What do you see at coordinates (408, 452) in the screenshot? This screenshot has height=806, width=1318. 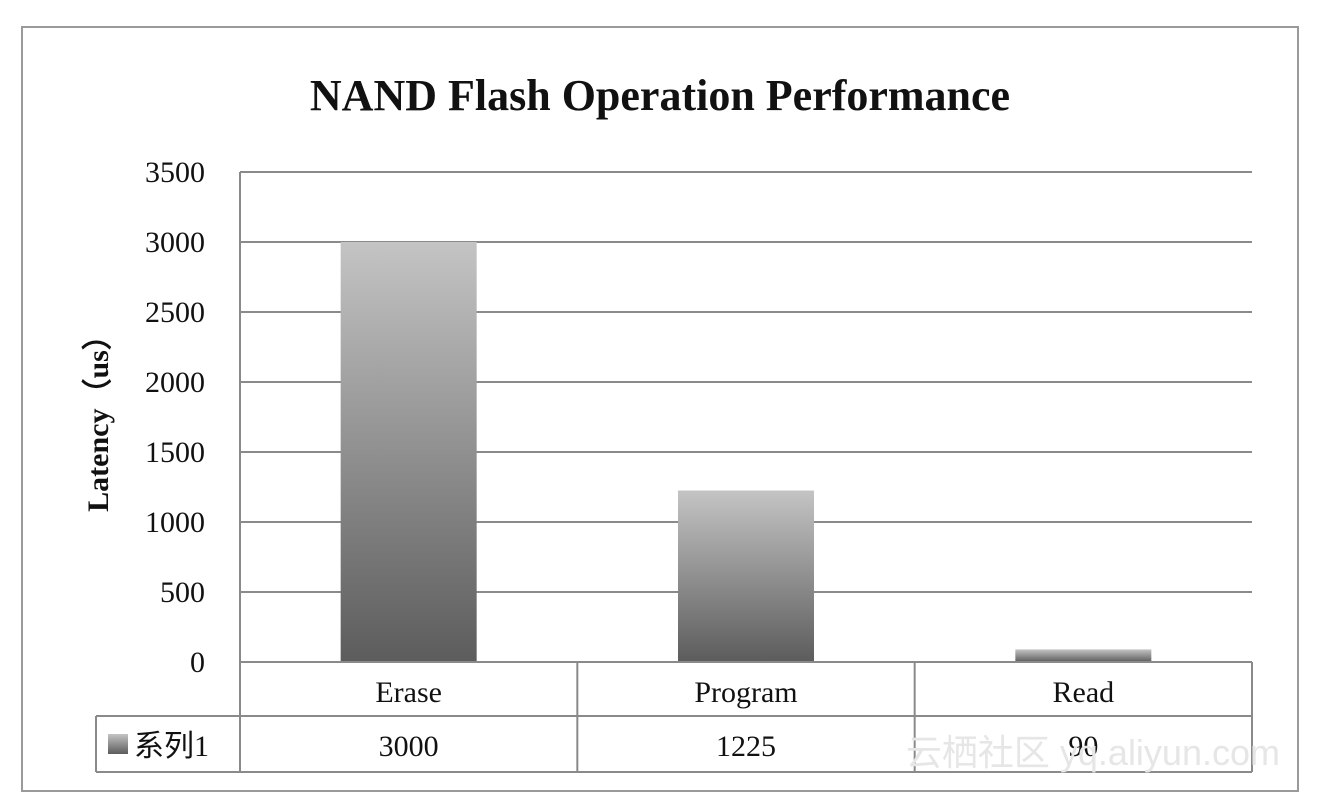 I see `bar-erase` at bounding box center [408, 452].